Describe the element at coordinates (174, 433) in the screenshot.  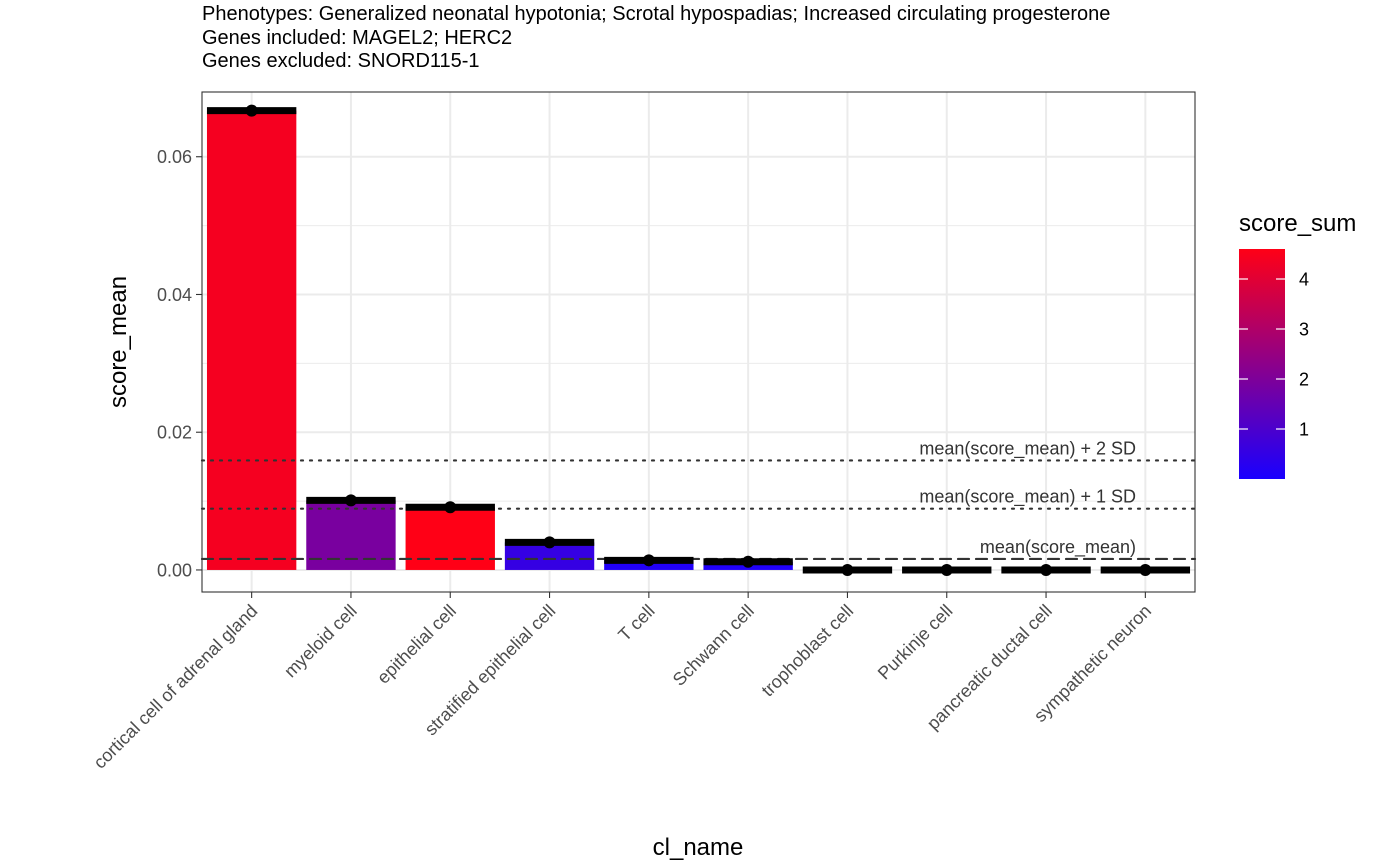
I see `y-tick-label: 0.02` at that location.